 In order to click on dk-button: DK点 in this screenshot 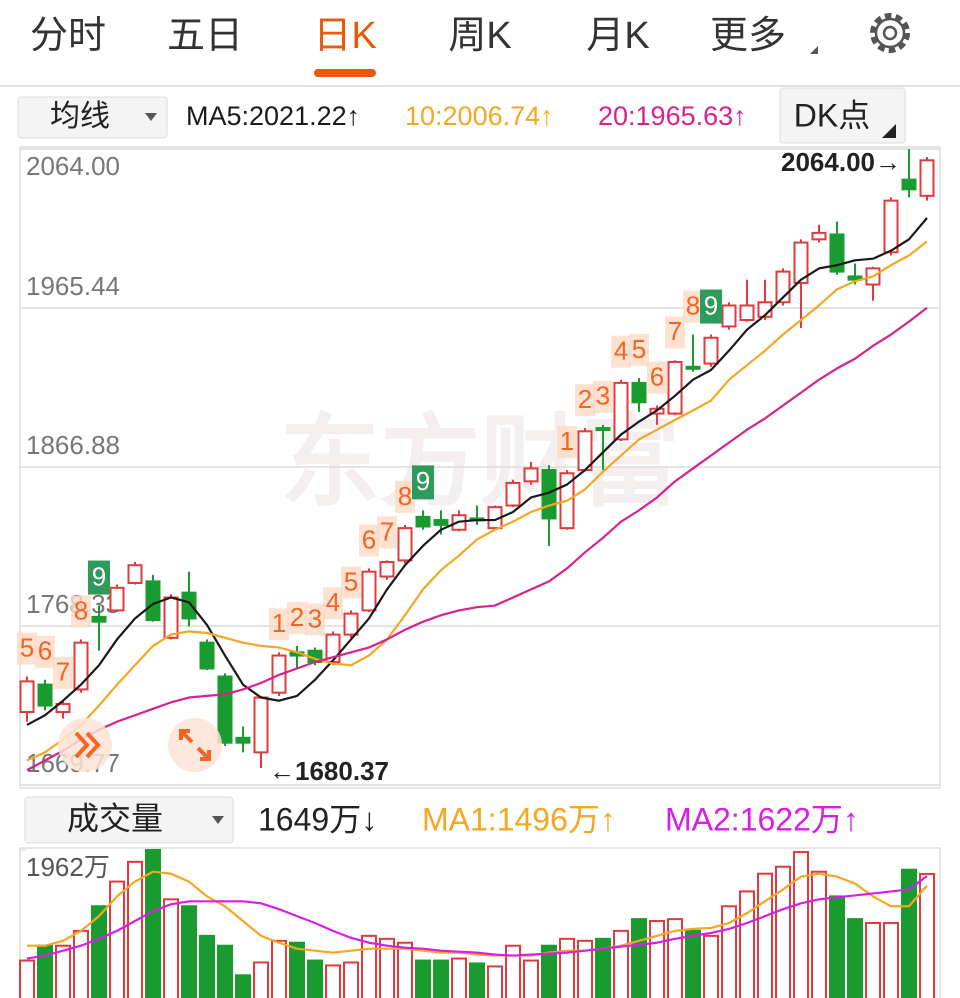, I will do `click(842, 115)`.